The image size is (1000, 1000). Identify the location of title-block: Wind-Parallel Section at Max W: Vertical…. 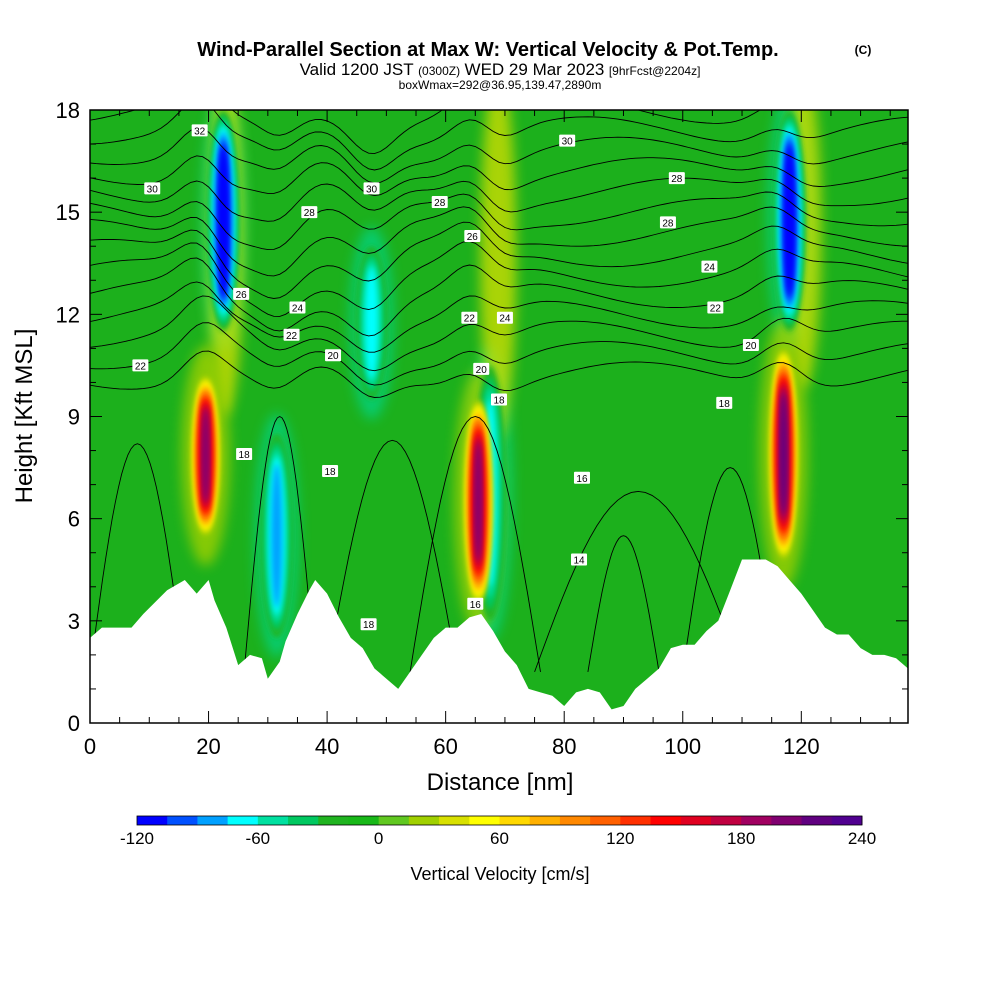
(534, 65).